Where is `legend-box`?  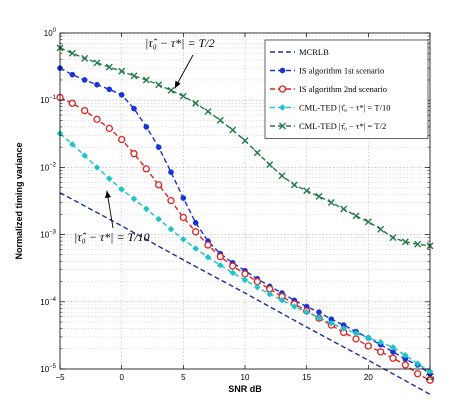
legend-box is located at coordinates (346, 89).